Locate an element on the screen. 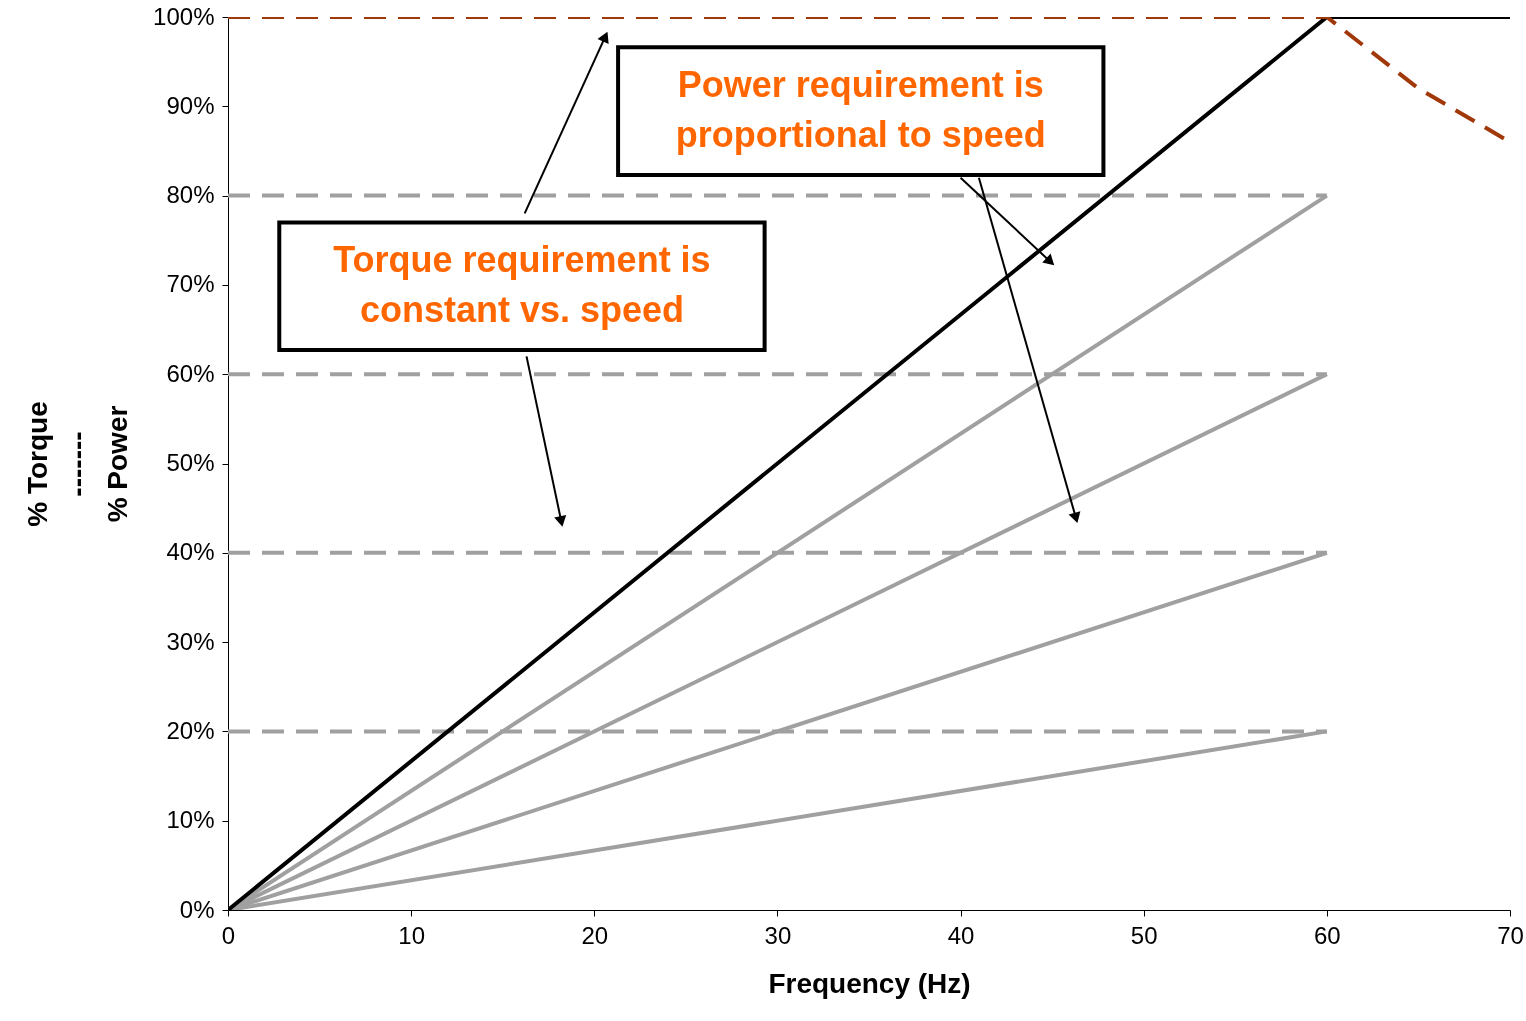 This screenshot has width=1526, height=1021. annotation: Torque requirement is constant vs. speed is located at coordinates (522, 285).